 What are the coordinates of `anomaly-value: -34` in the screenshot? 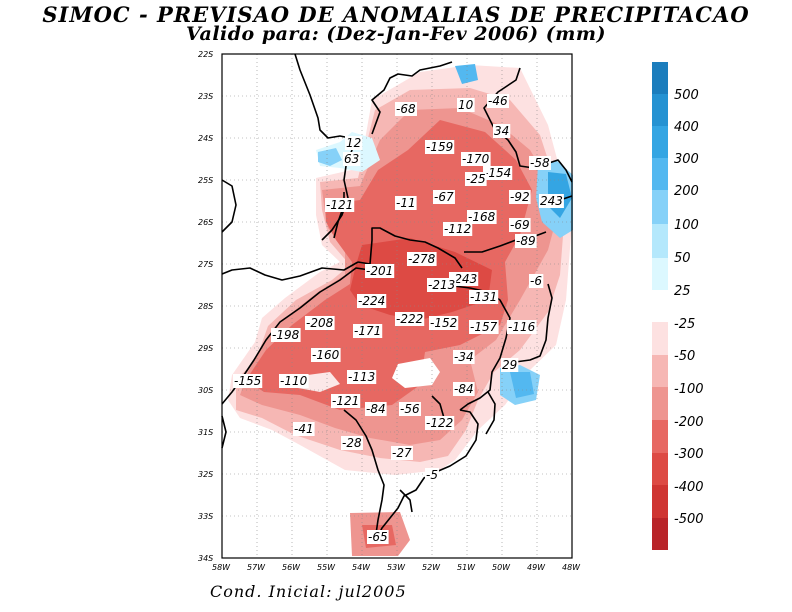 It's located at (464, 357).